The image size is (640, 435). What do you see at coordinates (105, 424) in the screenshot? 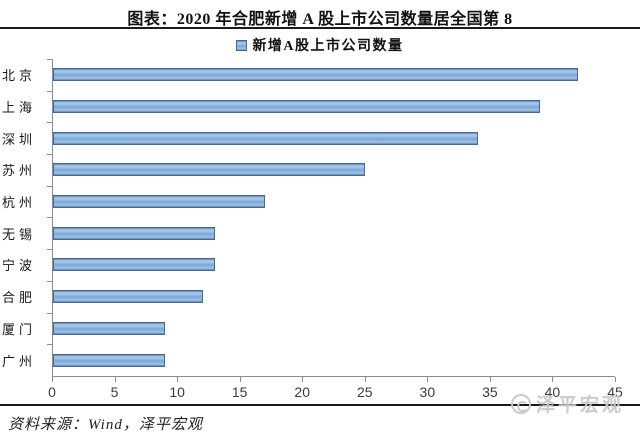
I see `source-note: 资料来源：Wind，泽平宏观` at bounding box center [105, 424].